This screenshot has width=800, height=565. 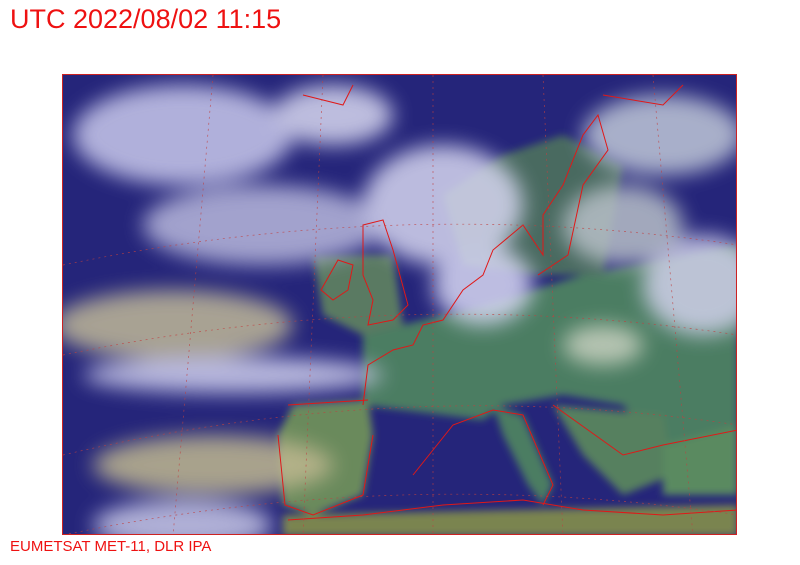 What do you see at coordinates (111, 546) in the screenshot?
I see `image-credit: EUMETSAT MET-11, DLR IPA` at bounding box center [111, 546].